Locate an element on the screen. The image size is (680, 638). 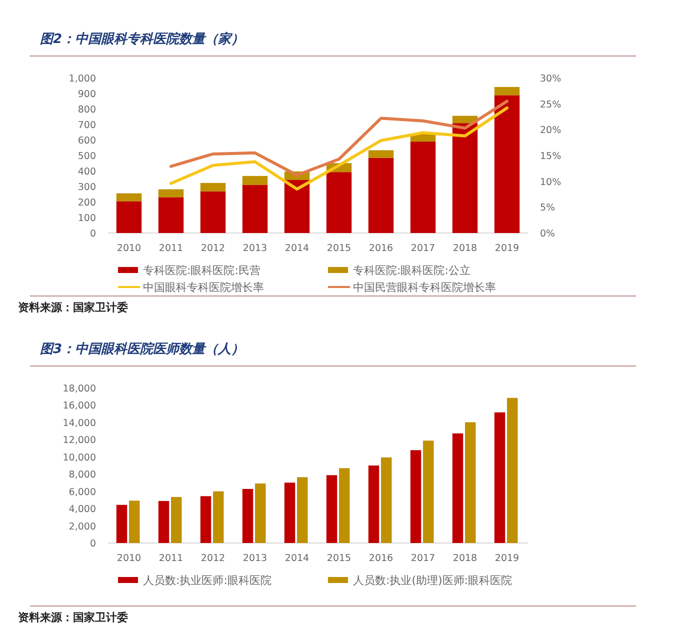
y-tick-label: 1,000 is located at coordinates (82, 79).